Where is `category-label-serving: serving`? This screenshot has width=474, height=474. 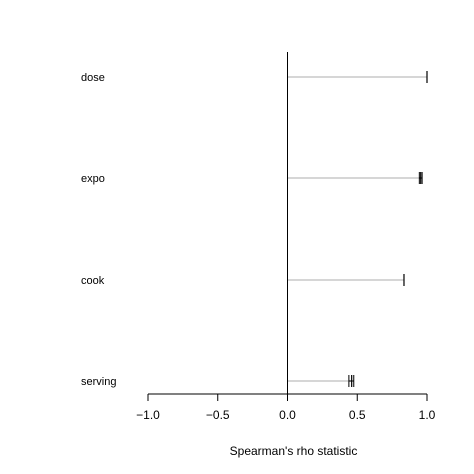
category-label-serving: serving is located at coordinates (98, 382).